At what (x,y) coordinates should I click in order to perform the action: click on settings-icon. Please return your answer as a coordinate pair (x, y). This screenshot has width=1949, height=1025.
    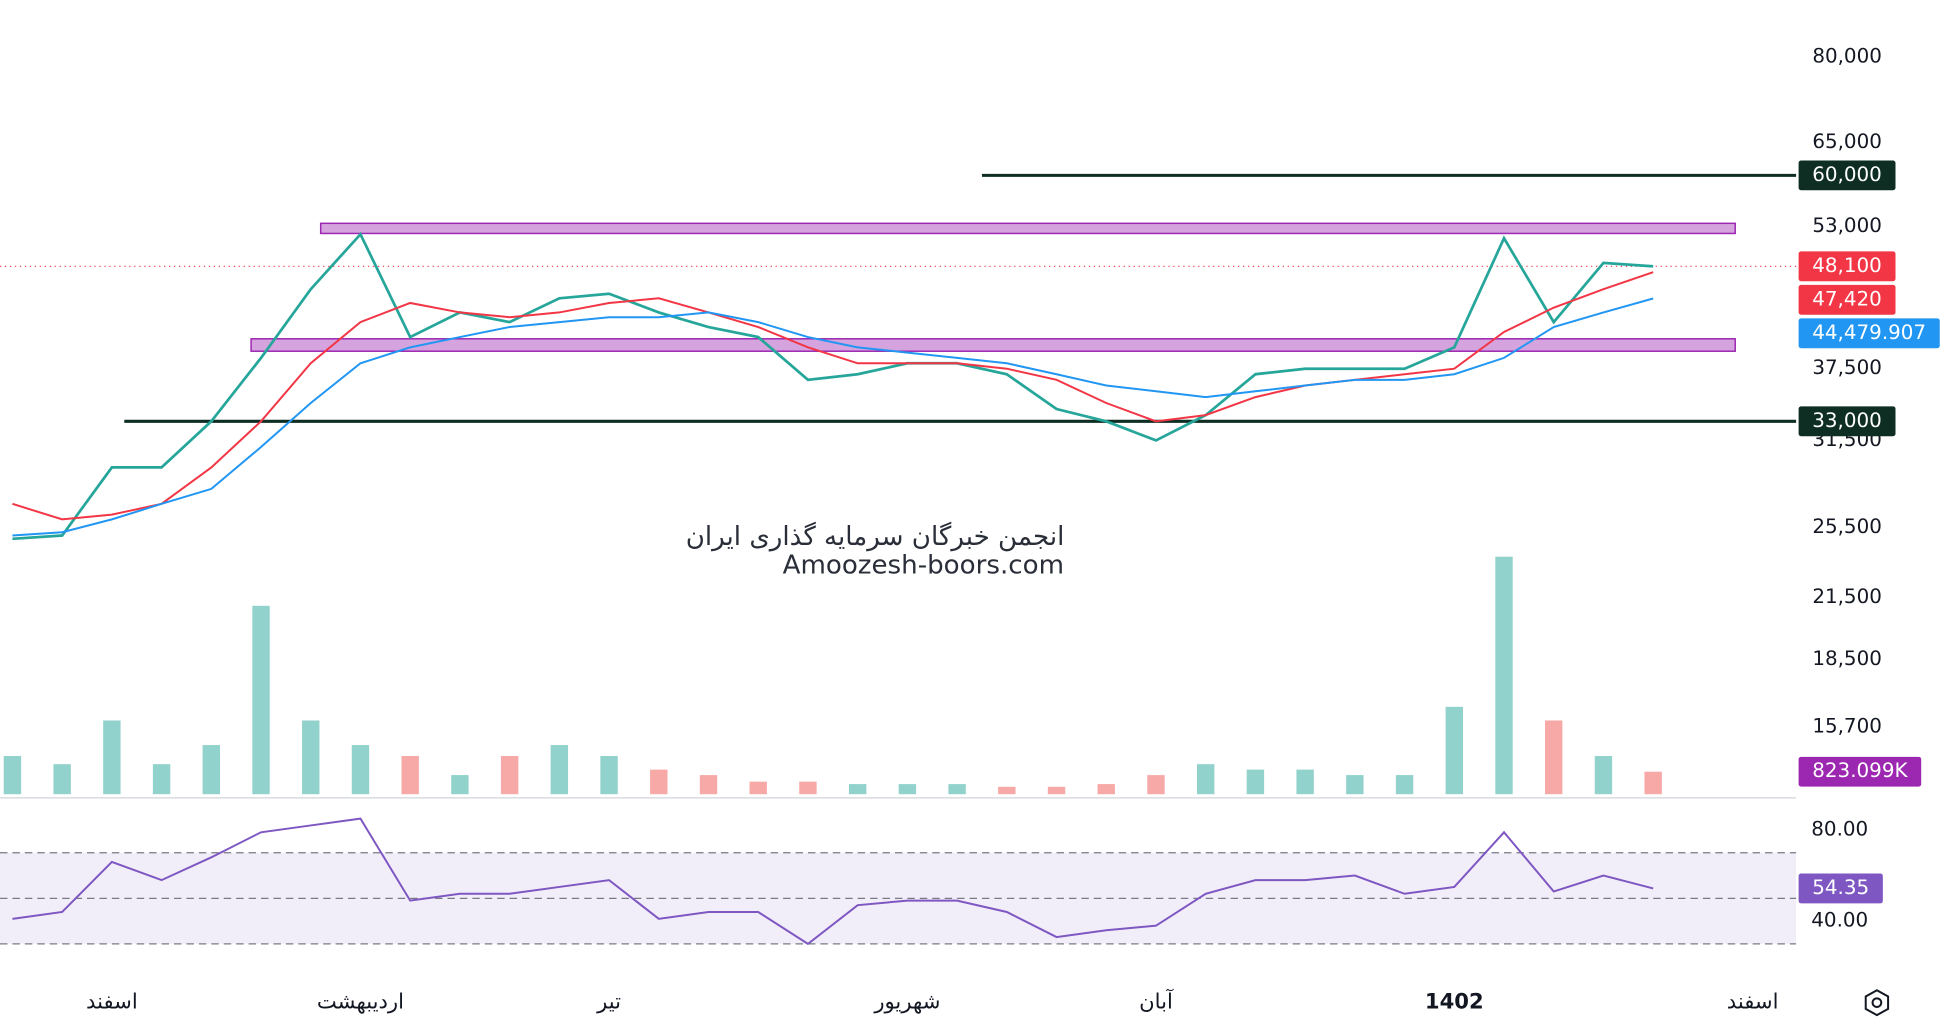
    Looking at the image, I should click on (1877, 1003).